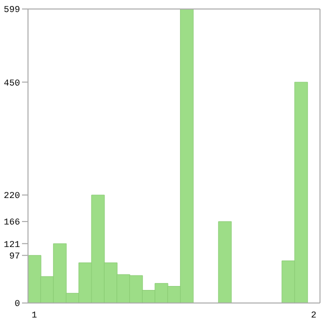 Image resolution: width=333 pixels, height=321 pixels. I want to click on bar, so click(225, 262).